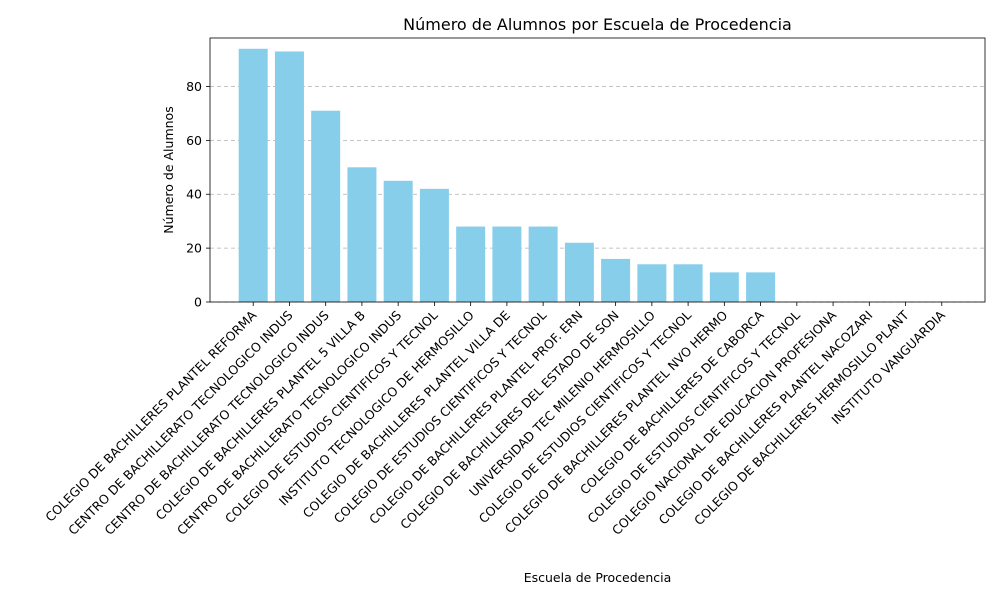 The height and width of the screenshot is (600, 1000). Describe the element at coordinates (194, 248) in the screenshot. I see `y-tick-label: 20` at that location.